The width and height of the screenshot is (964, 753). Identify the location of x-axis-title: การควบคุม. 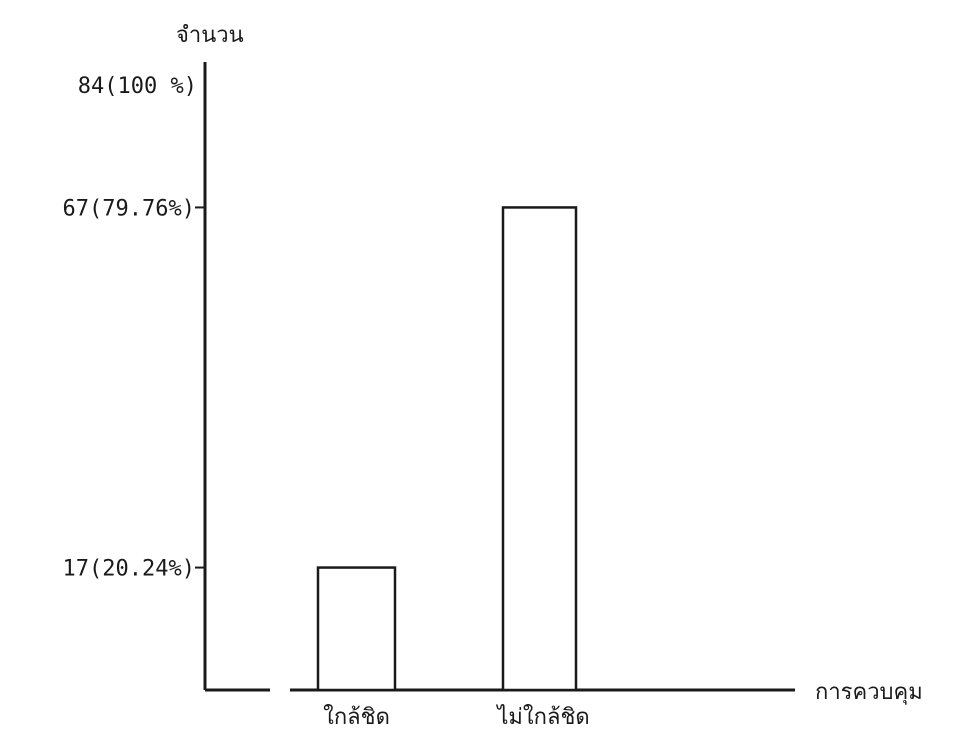
(869, 692).